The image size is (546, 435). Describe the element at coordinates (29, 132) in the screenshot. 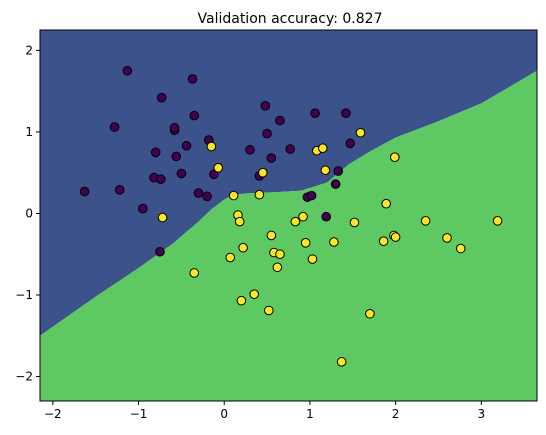

I see `y-tick-label: 1` at that location.